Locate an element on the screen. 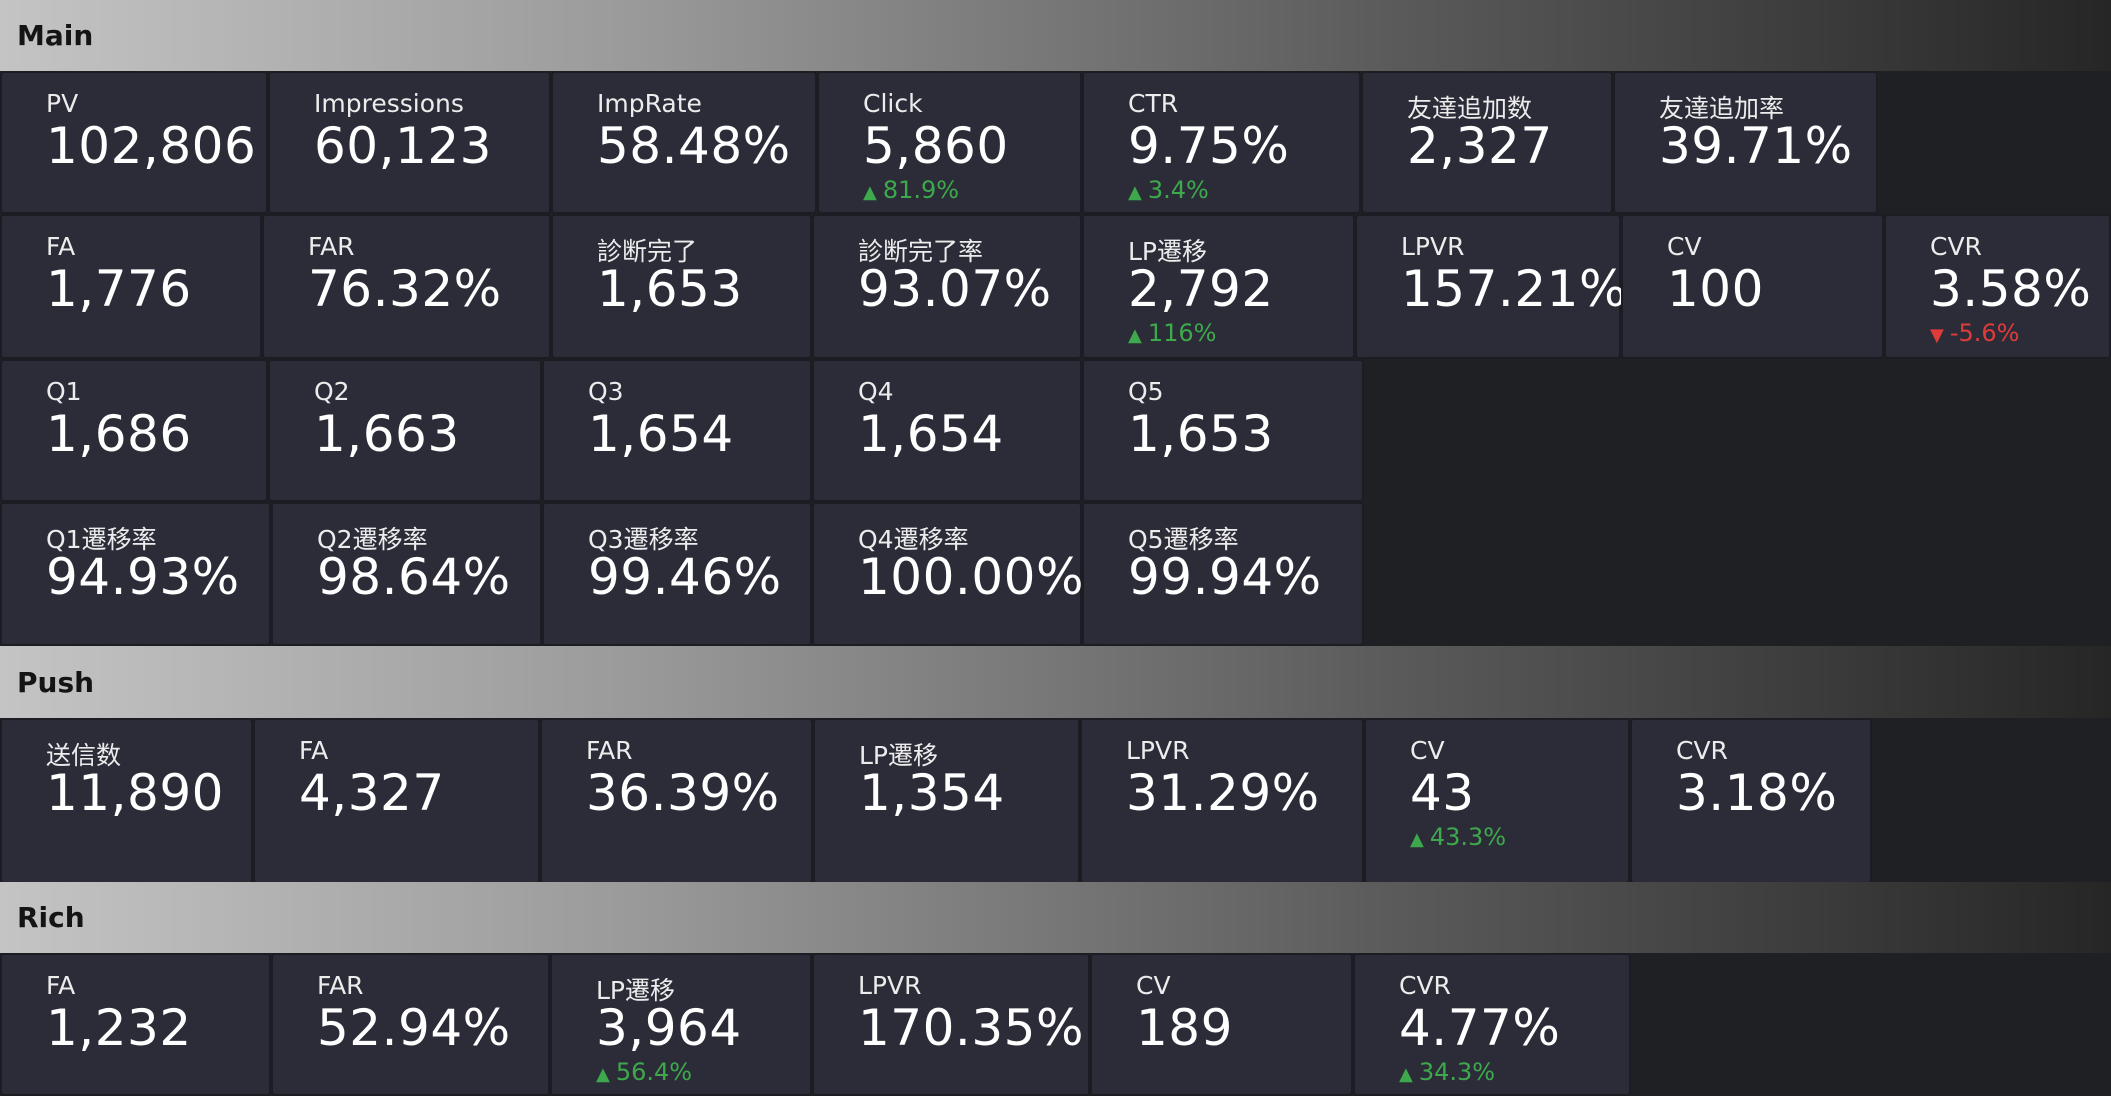 Image resolution: width=2111 pixels, height=1096 pixels. metric-value: 170.35% is located at coordinates (971, 1028).